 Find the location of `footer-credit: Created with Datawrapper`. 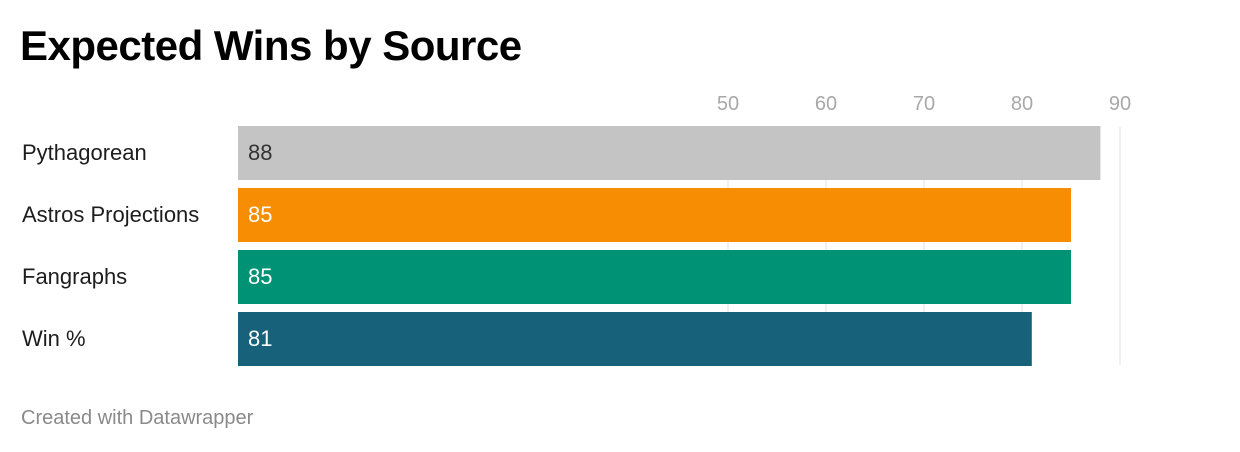

footer-credit: Created with Datawrapper is located at coordinates (137, 418).